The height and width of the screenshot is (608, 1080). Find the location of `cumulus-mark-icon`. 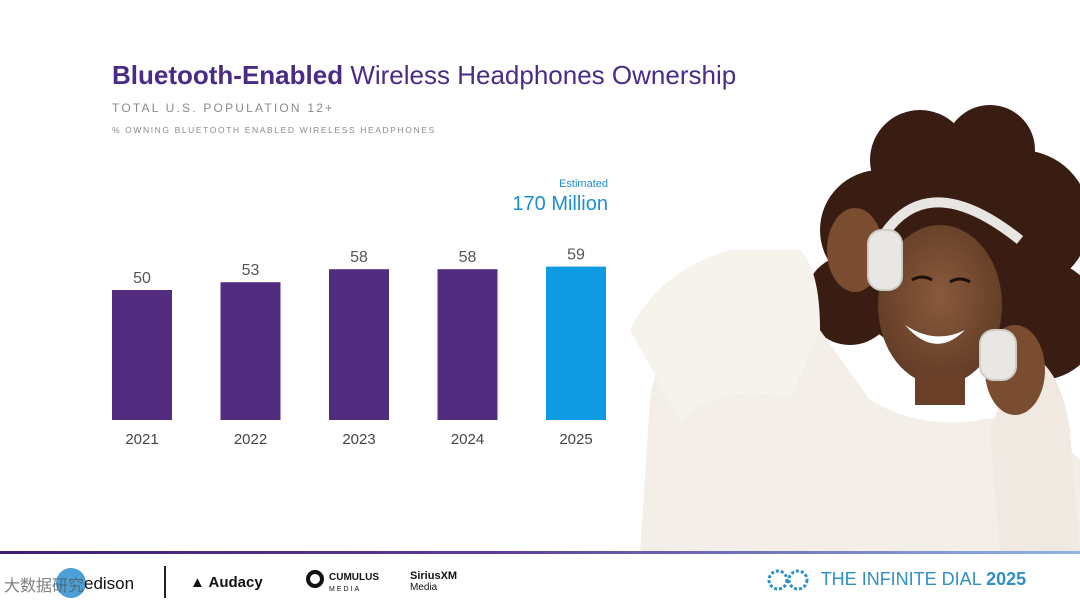

cumulus-mark-icon is located at coordinates (315, 579).